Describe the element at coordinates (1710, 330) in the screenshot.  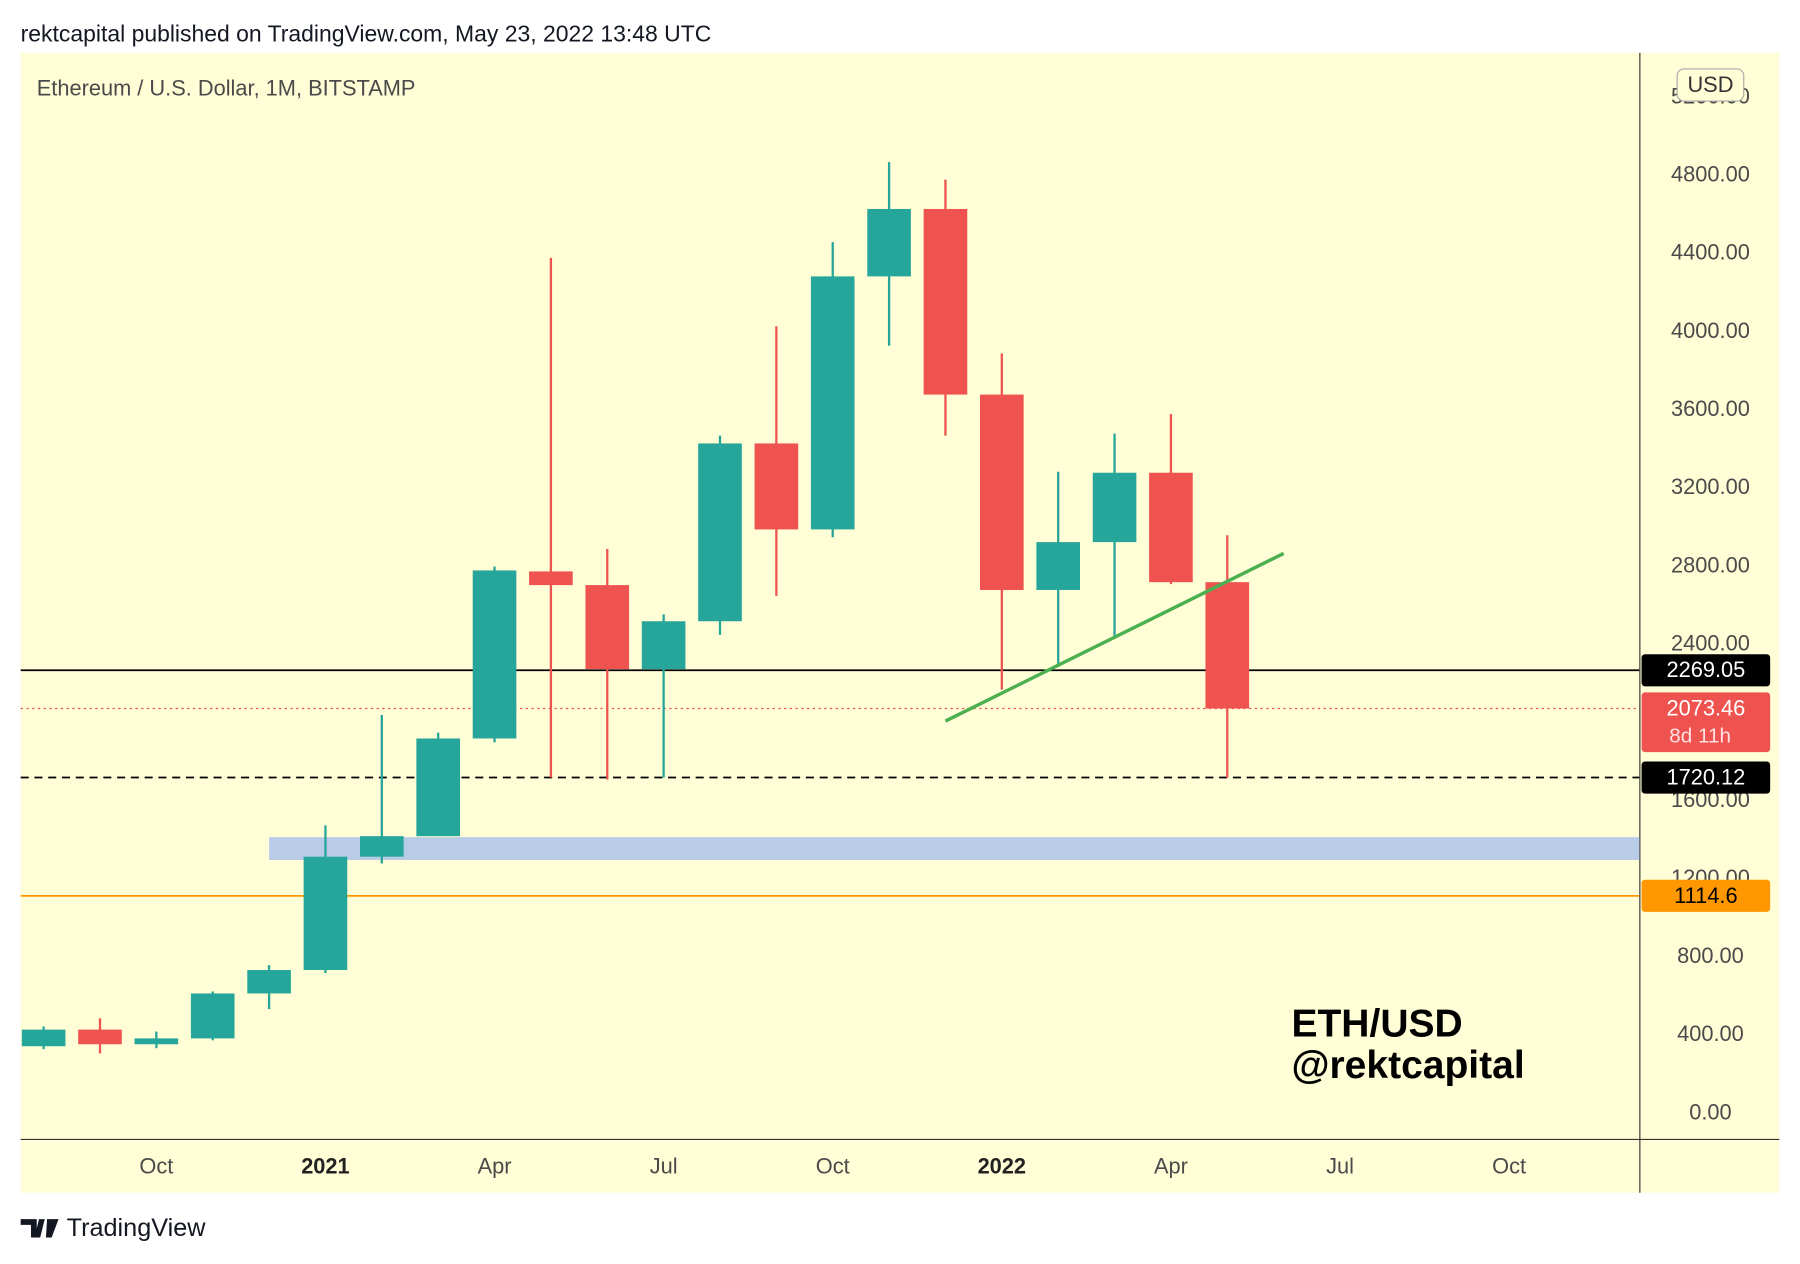
I see `y-tick-label: 4000.00` at that location.